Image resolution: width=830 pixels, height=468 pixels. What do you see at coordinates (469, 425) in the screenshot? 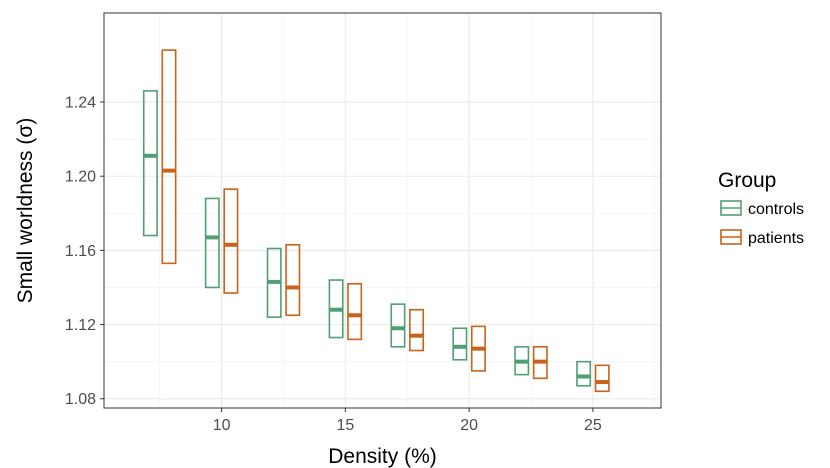
I see `x-tick-label: 20` at bounding box center [469, 425].